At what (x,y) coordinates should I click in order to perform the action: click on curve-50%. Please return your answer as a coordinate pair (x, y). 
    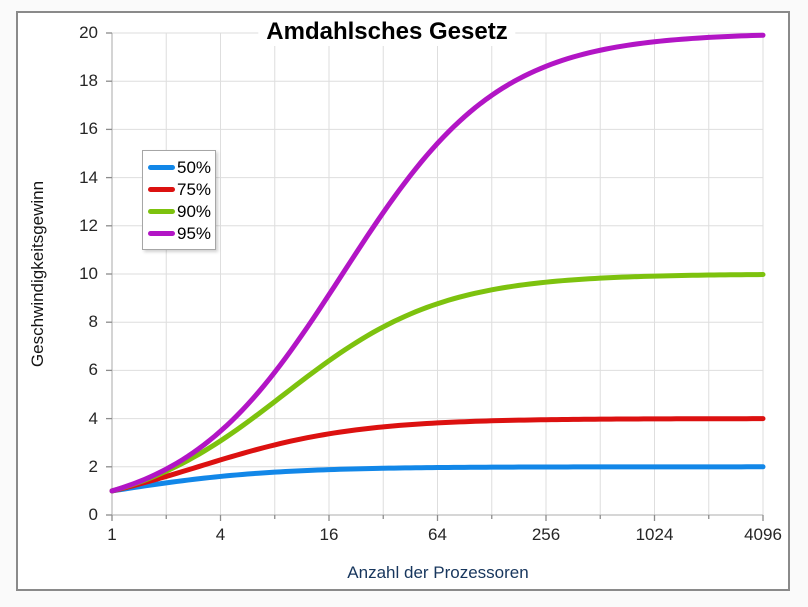
    Looking at the image, I should click on (437, 479).